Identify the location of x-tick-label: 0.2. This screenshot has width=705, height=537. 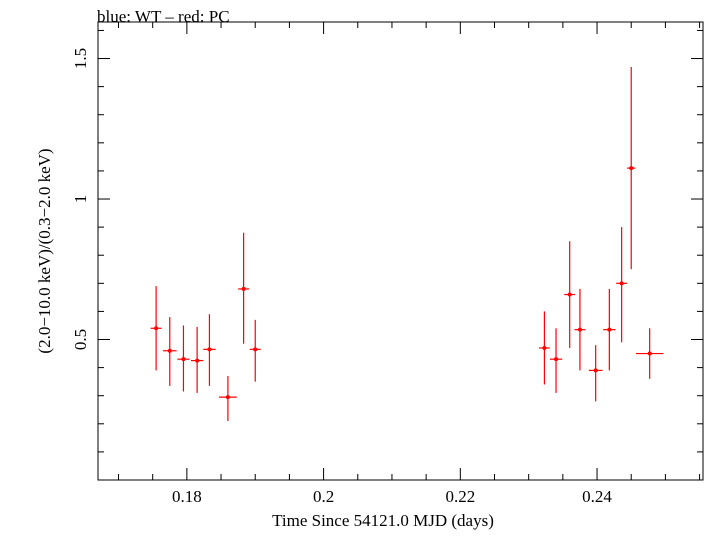
(323, 496).